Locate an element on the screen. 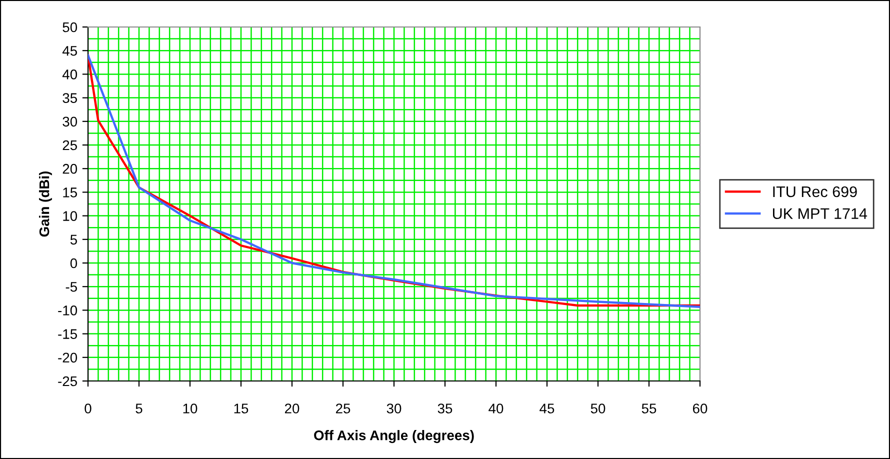 The height and width of the screenshot is (459, 890). x-tick-label: 20 is located at coordinates (292, 409).